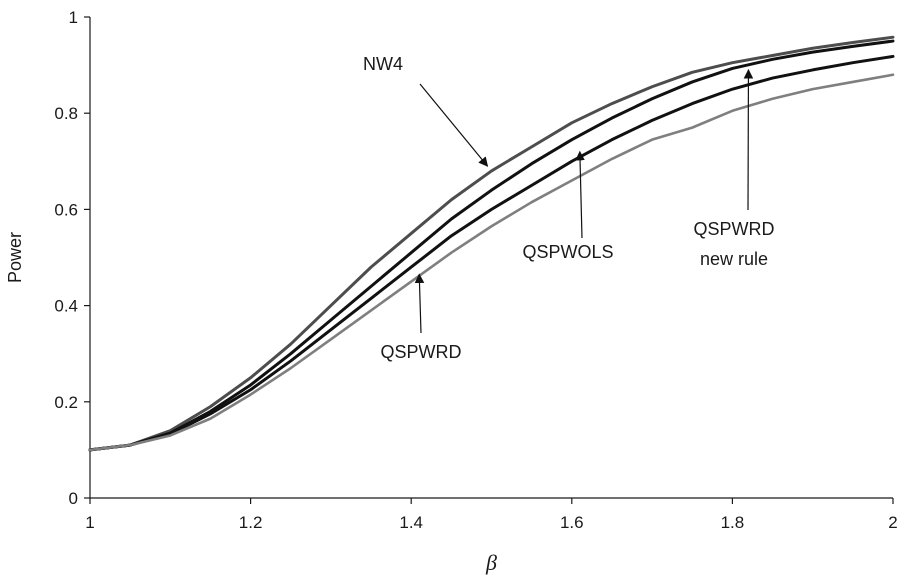 This screenshot has width=905, height=576. I want to click on x-tick-label: 2, so click(892, 522).